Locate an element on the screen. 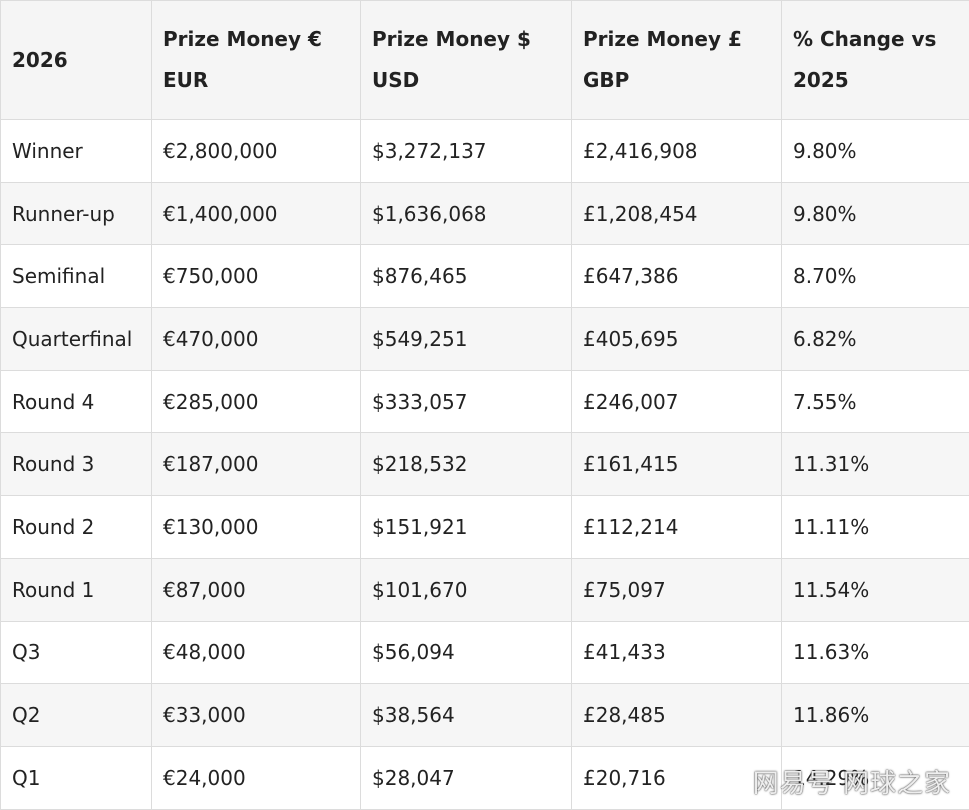  table-cell: $3,272,137 is located at coordinates (466, 151).